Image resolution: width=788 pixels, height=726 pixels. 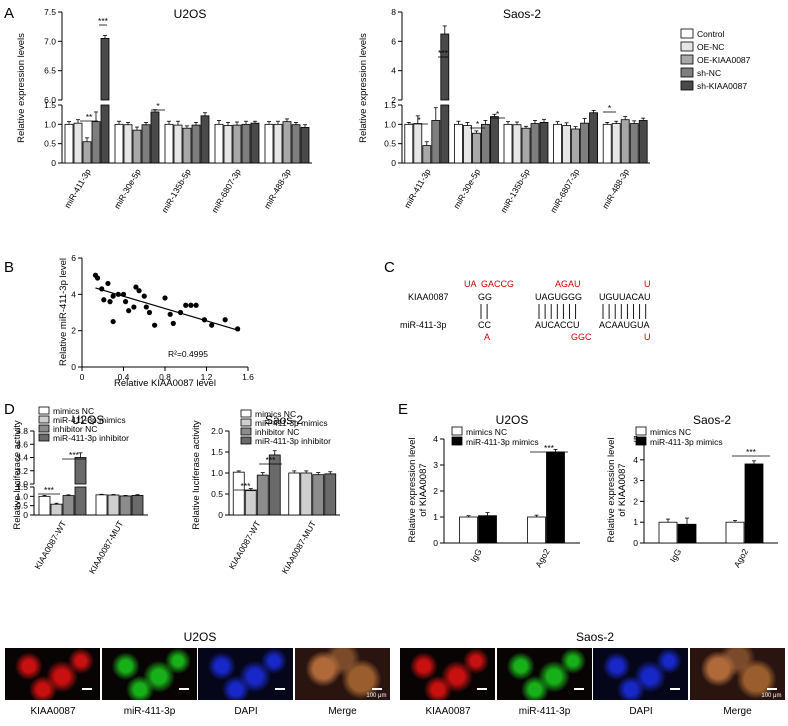 What do you see at coordinates (50, 12) in the screenshot?
I see `y-tick-label: 7.5` at bounding box center [50, 12].